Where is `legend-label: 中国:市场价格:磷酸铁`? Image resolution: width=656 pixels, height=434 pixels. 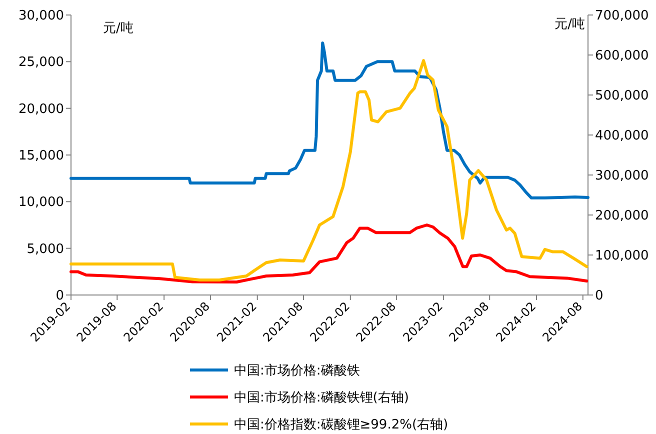 legend-label: 中国:市场价格:磷酸铁 is located at coordinates (297, 371).